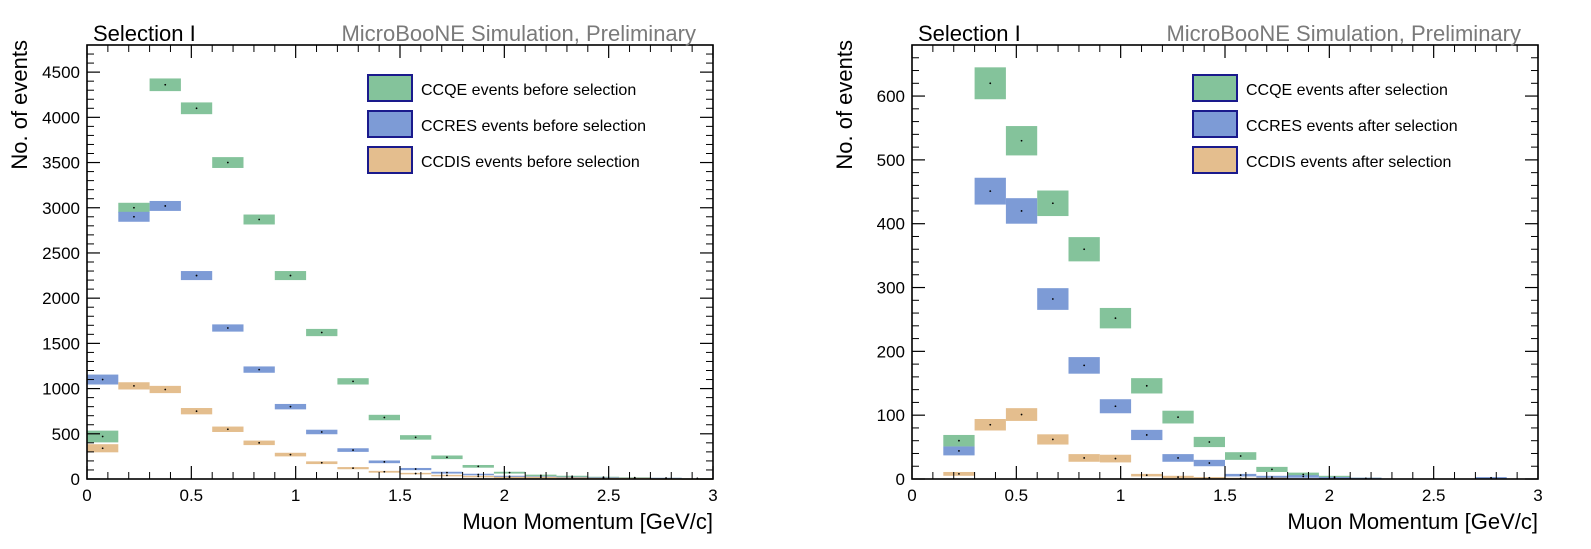 The image size is (1591, 549). Describe the element at coordinates (61, 163) in the screenshot. I see `y-tick-label: 3500` at that location.